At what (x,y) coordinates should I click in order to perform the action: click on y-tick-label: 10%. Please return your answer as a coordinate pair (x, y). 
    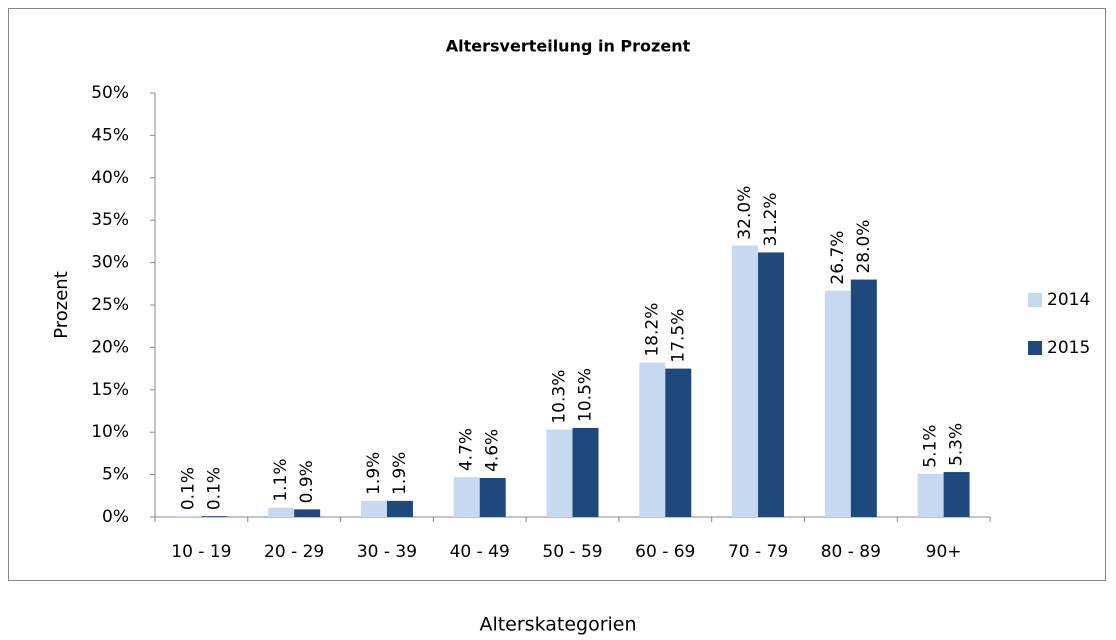
    Looking at the image, I should click on (110, 432).